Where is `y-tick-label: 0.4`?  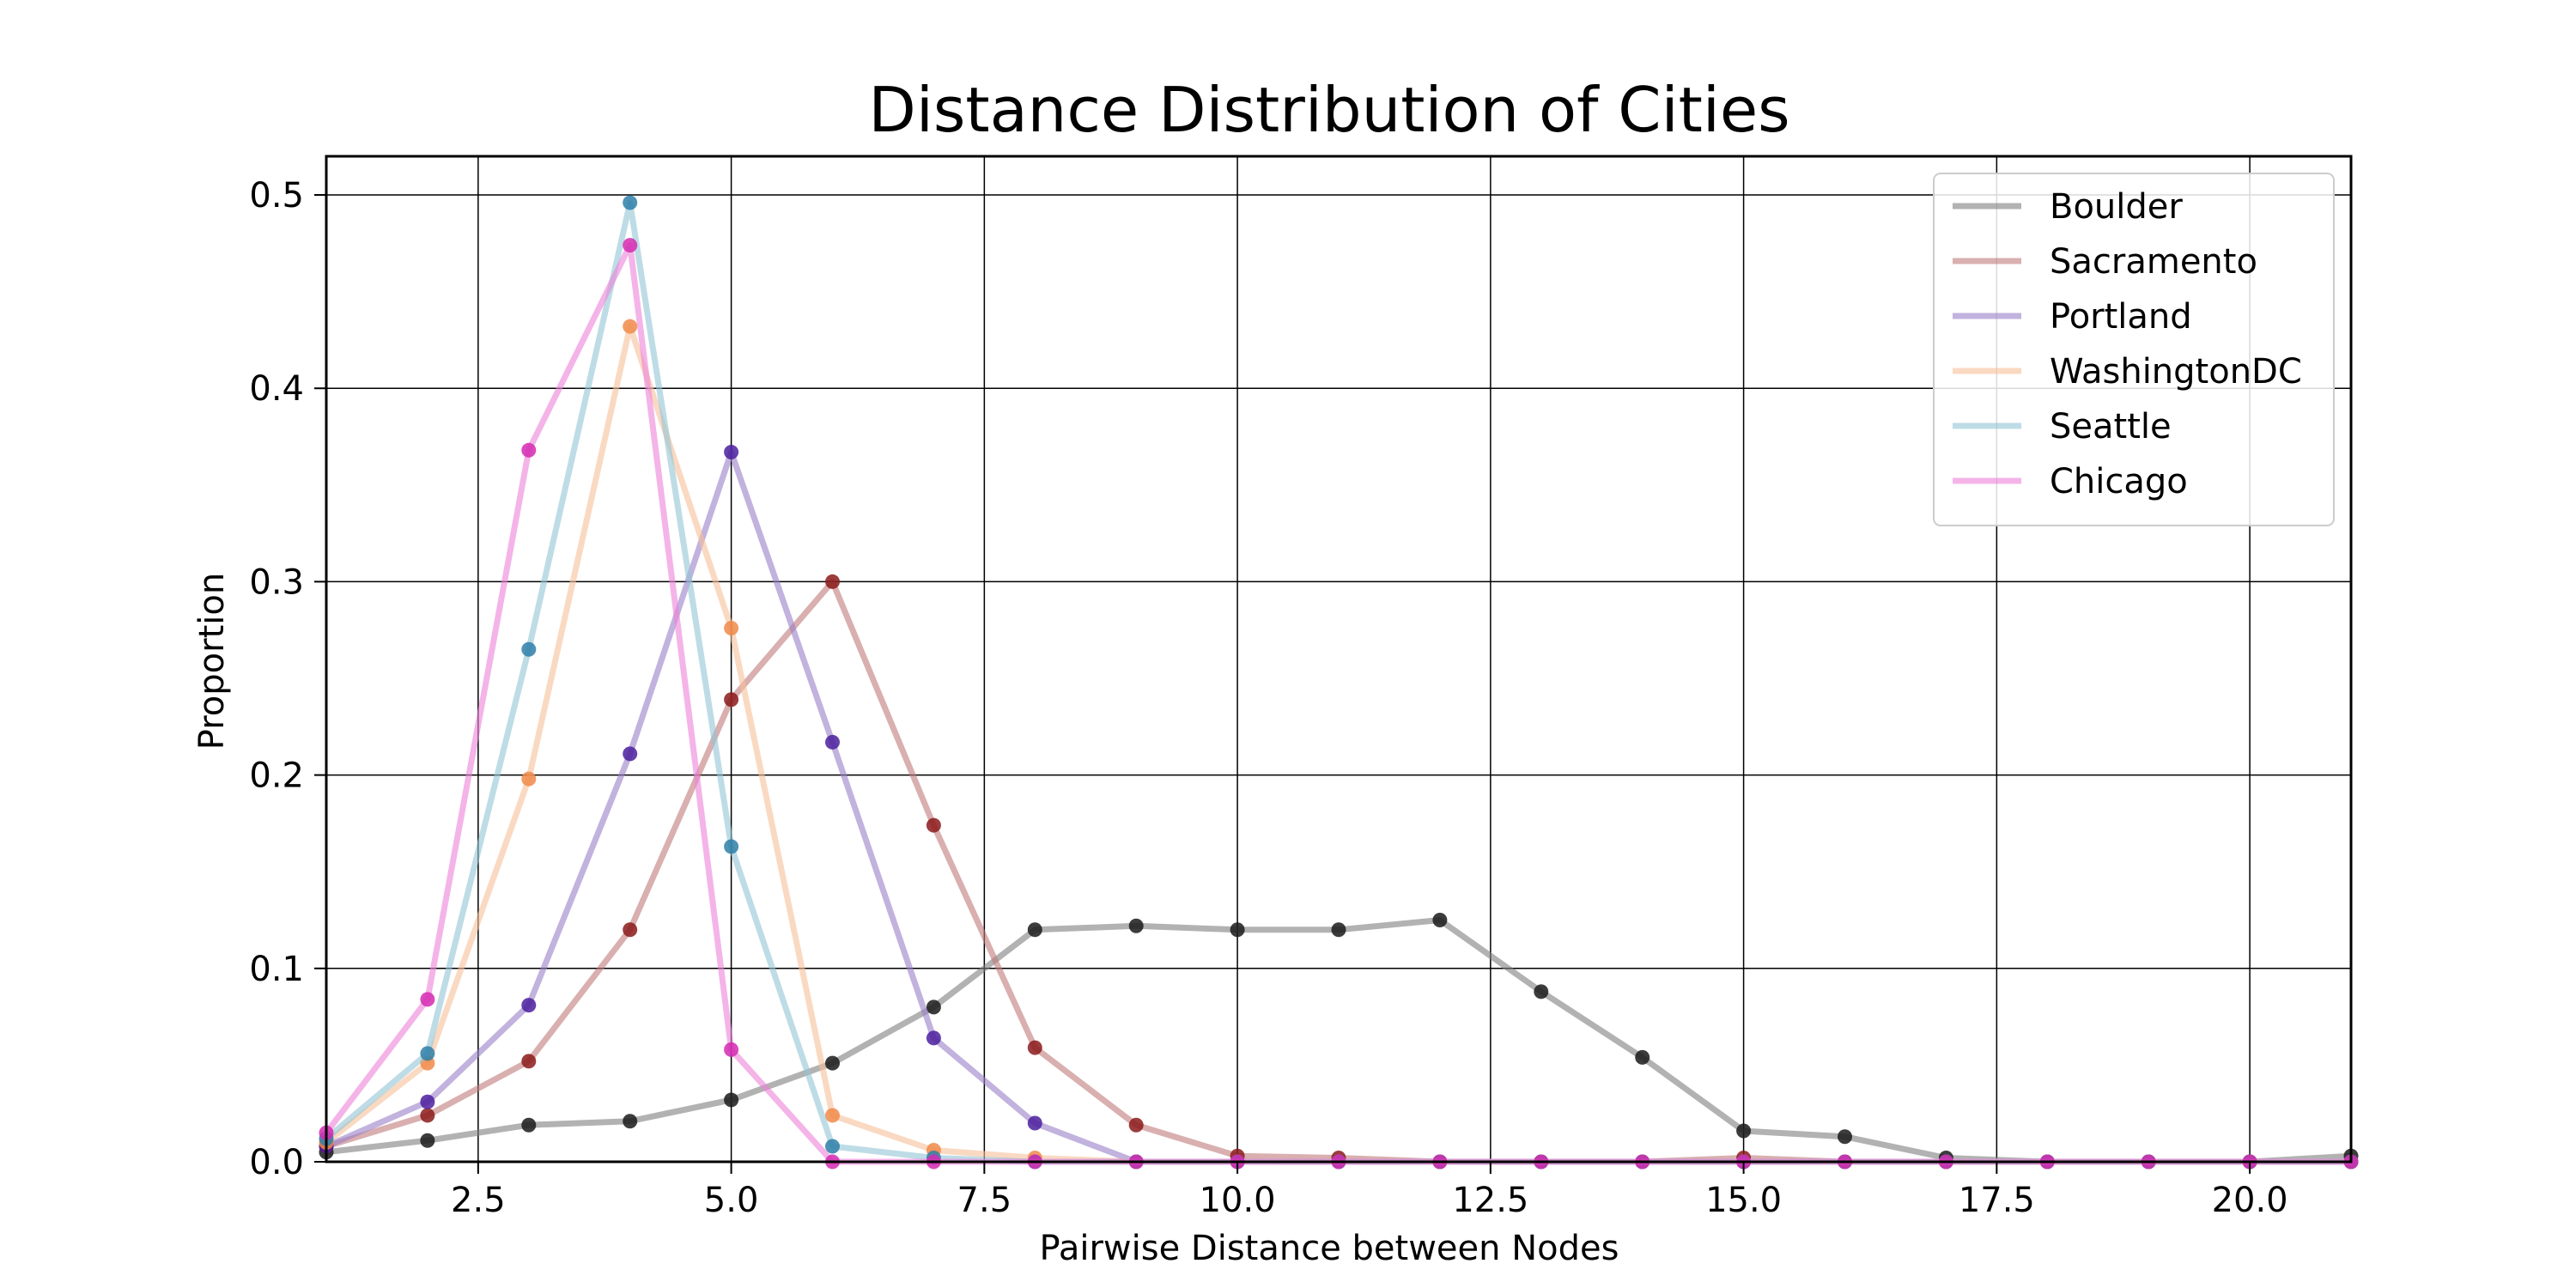 y-tick-label: 0.4 is located at coordinates (276, 389).